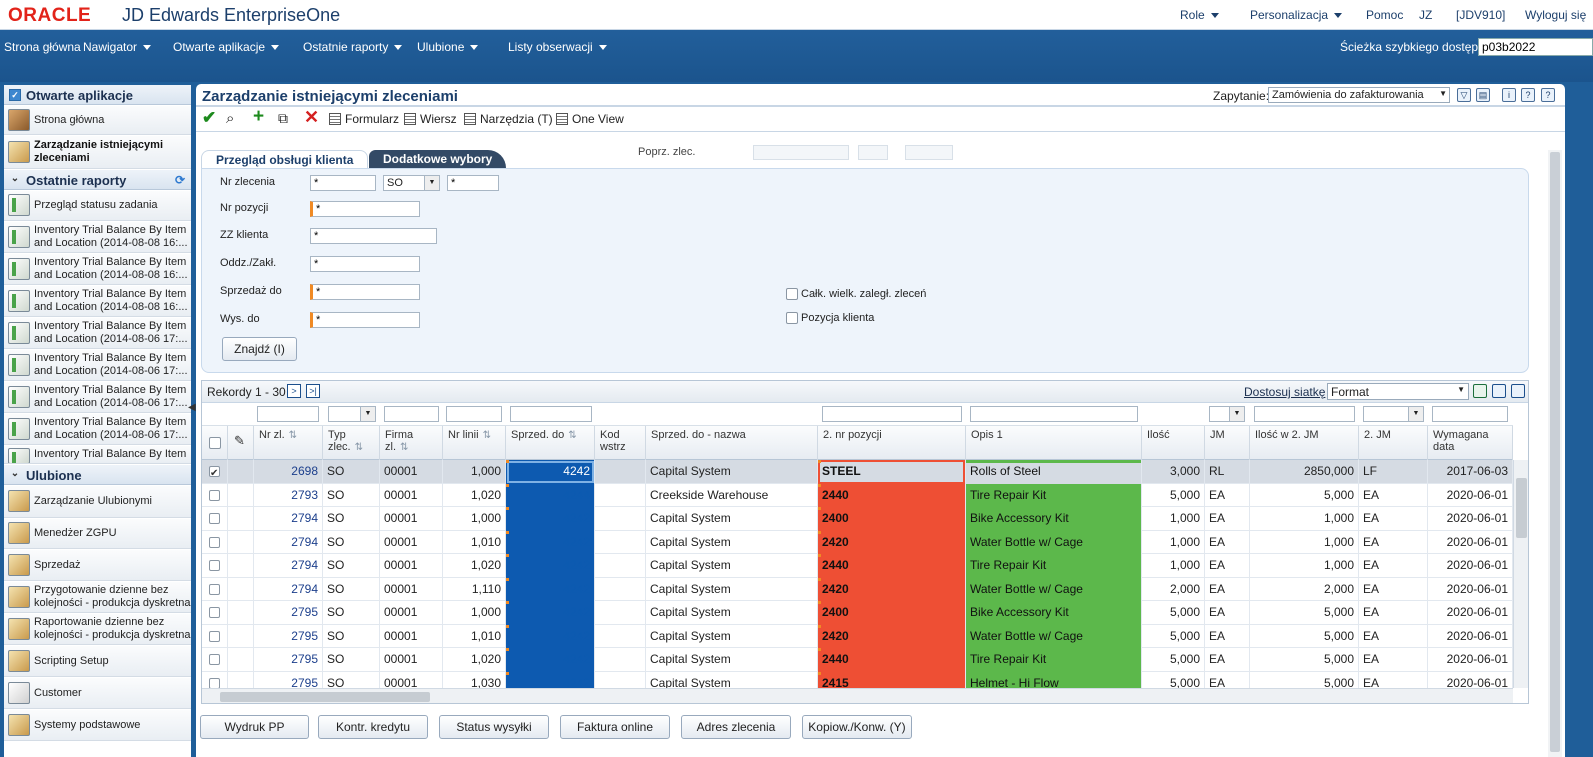 The height and width of the screenshot is (757, 1593). I want to click on col-hold-code: Kod wstrz, so click(620, 443).